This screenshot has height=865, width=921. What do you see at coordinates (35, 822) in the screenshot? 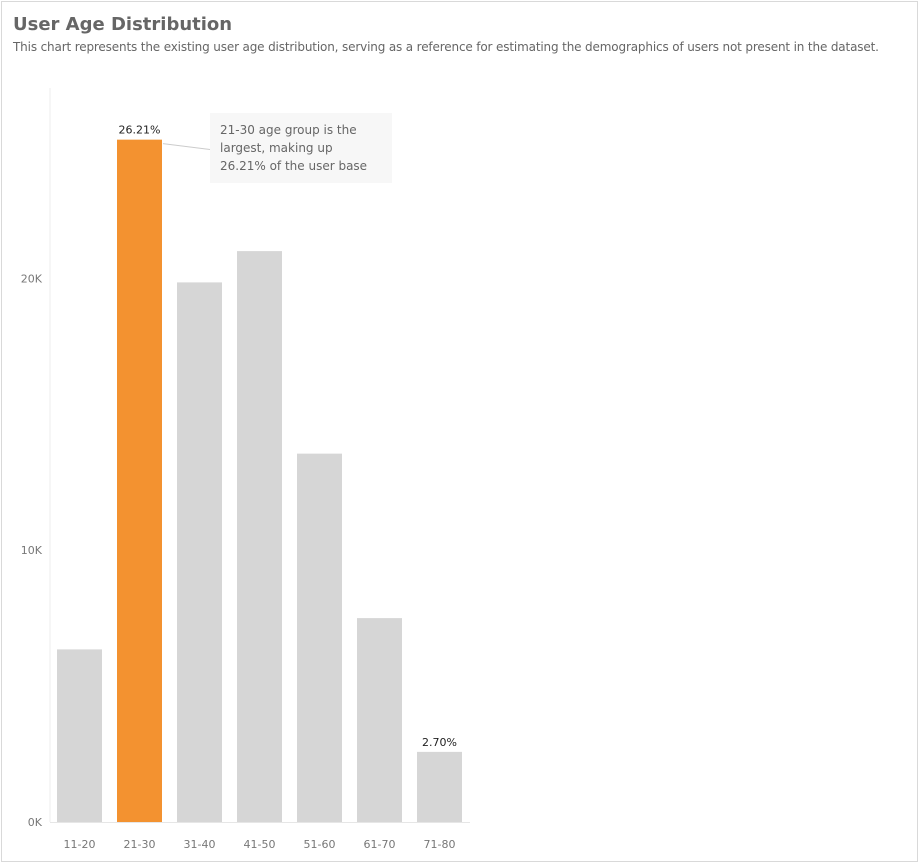
I see `y-tick-label: 0K` at bounding box center [35, 822].